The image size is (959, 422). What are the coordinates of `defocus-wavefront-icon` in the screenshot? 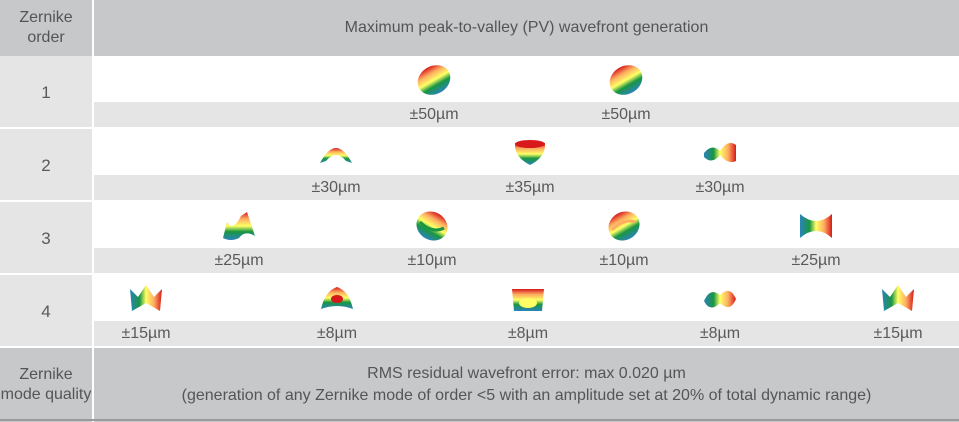 It's located at (530, 152).